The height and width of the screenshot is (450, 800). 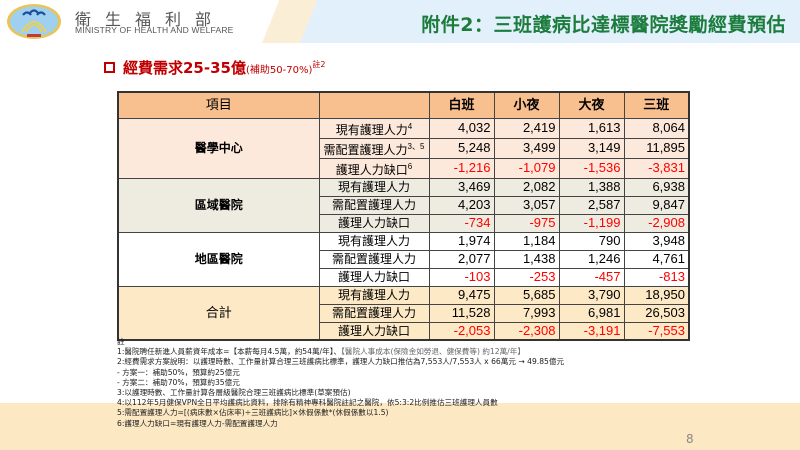 What do you see at coordinates (591, 205) in the screenshot?
I see `cell-night: 2,587` at bounding box center [591, 205].